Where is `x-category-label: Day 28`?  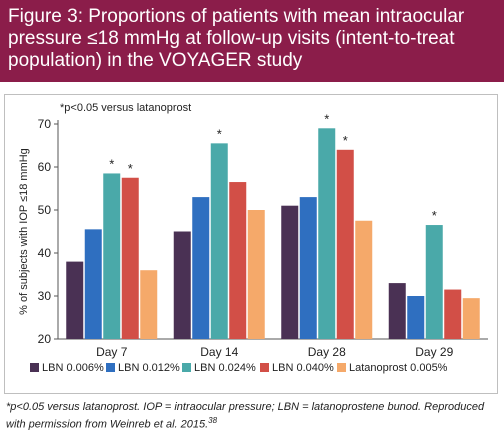 x-category-label: Day 28 is located at coordinates (327, 352).